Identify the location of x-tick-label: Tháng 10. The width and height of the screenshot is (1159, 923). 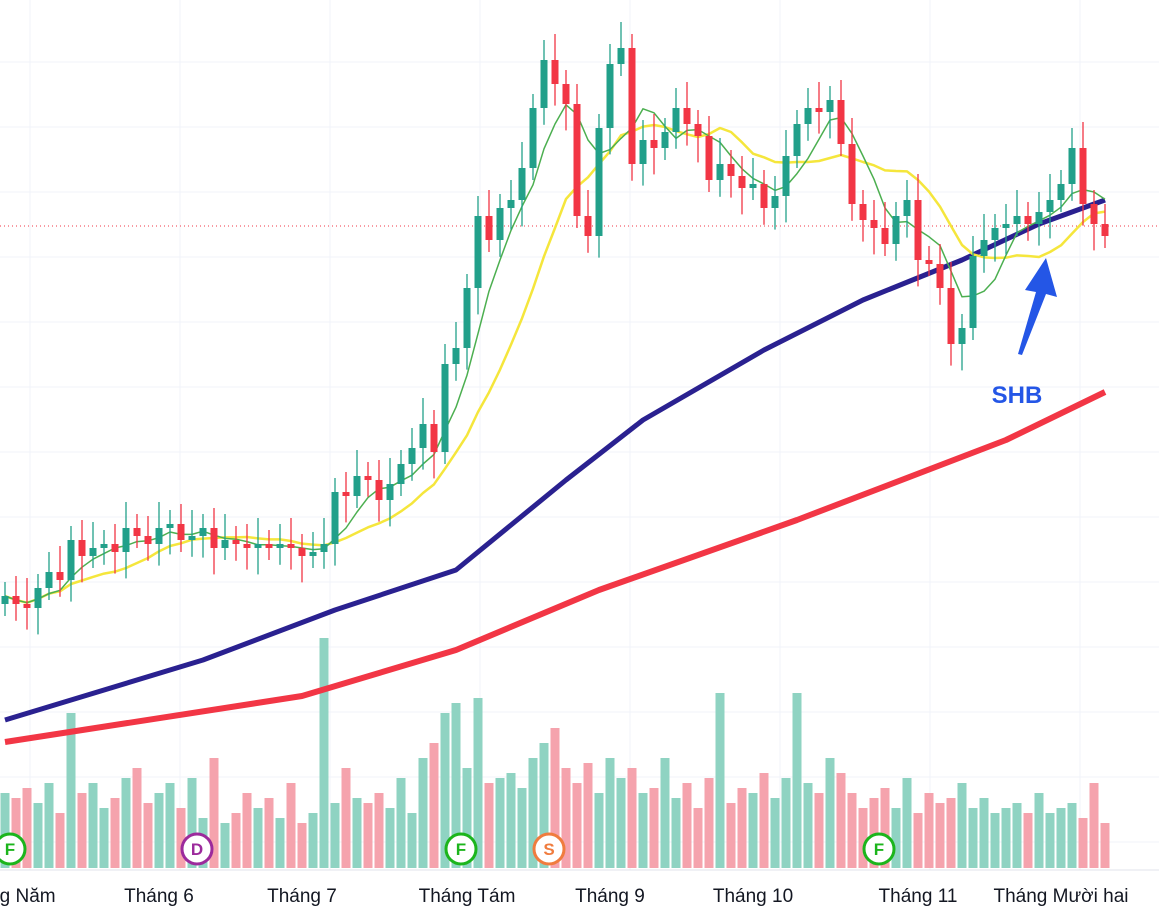
(753, 896).